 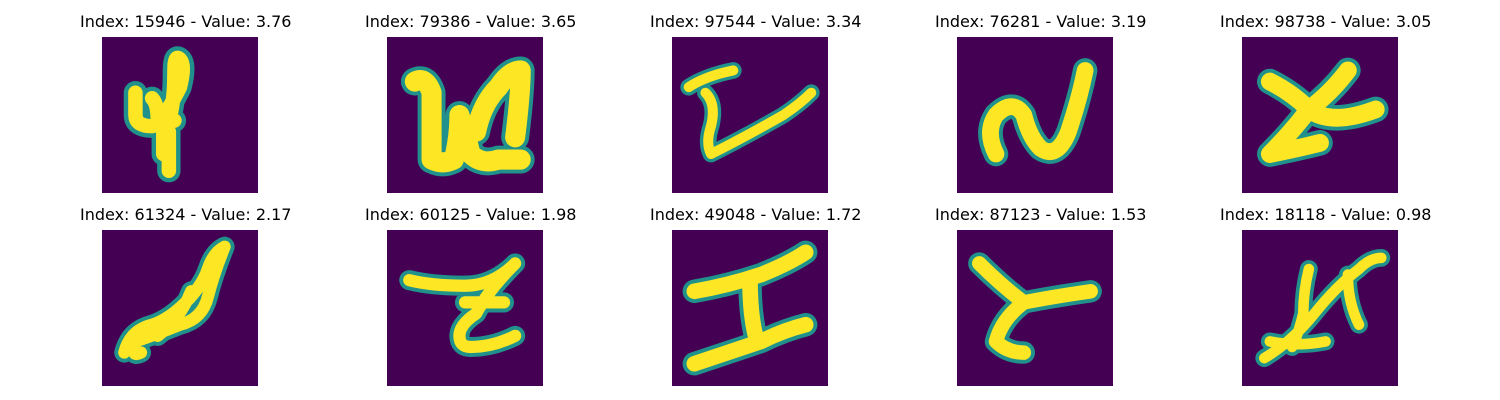 I want to click on value-number: 3.05, so click(x=1413, y=21).